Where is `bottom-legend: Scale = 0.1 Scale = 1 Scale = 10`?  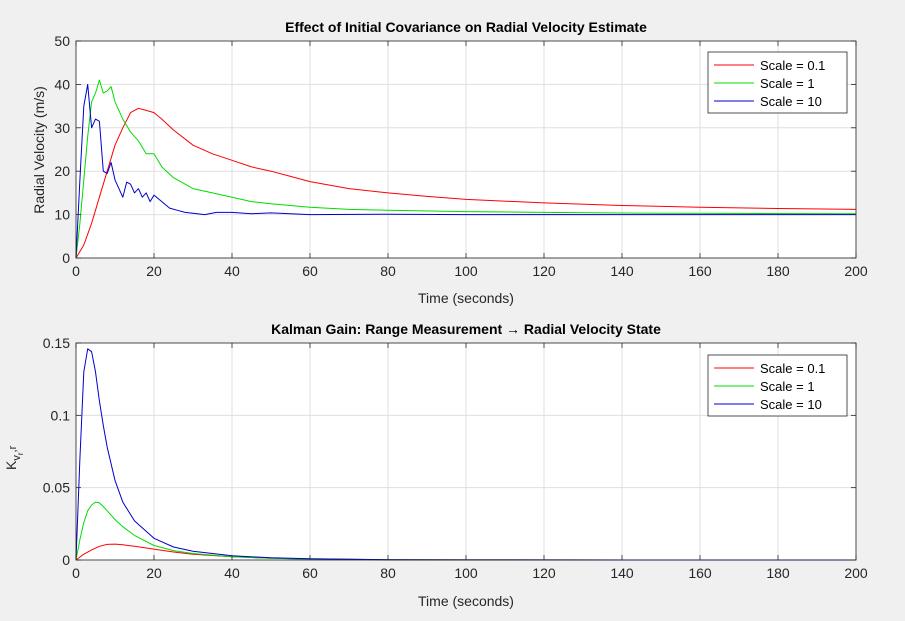
bottom-legend: Scale = 0.1 Scale = 1 Scale = 10 is located at coordinates (777, 385).